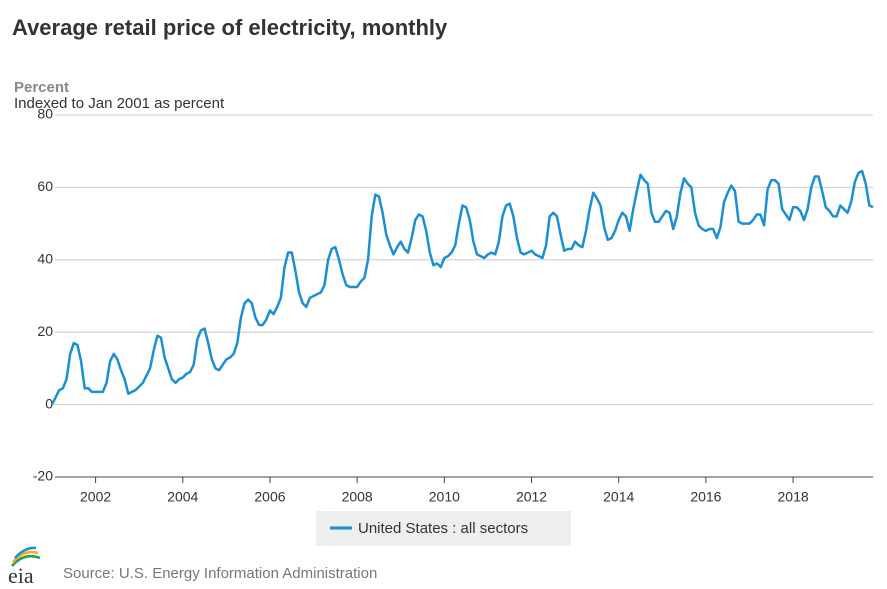 The width and height of the screenshot is (887, 589). I want to click on logo-text: eia, so click(21, 575).